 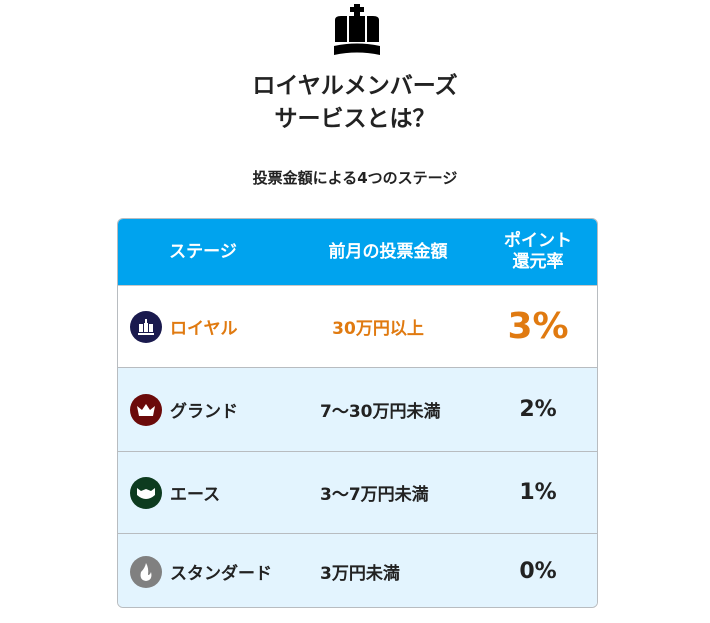 I want to click on table-header: ステージ 前月の投票金額 ポイント 還元率, so click(x=357, y=252).